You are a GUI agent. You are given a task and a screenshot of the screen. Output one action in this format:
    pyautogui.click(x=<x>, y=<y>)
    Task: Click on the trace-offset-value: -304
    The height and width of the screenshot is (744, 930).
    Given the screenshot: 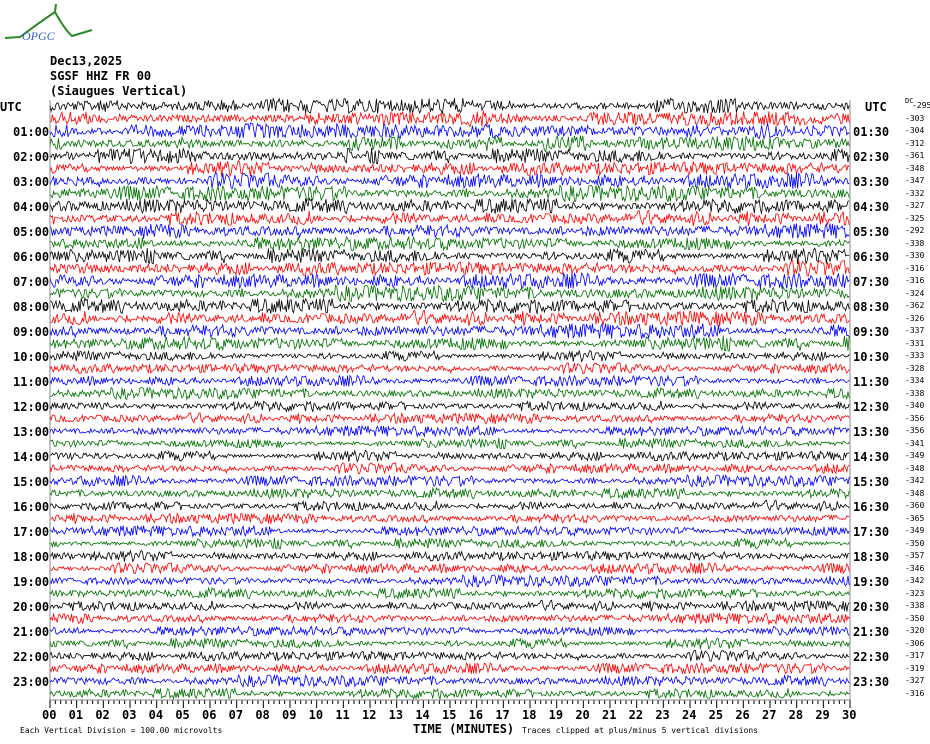 What is the action you would take?
    pyautogui.click(x=915, y=130)
    